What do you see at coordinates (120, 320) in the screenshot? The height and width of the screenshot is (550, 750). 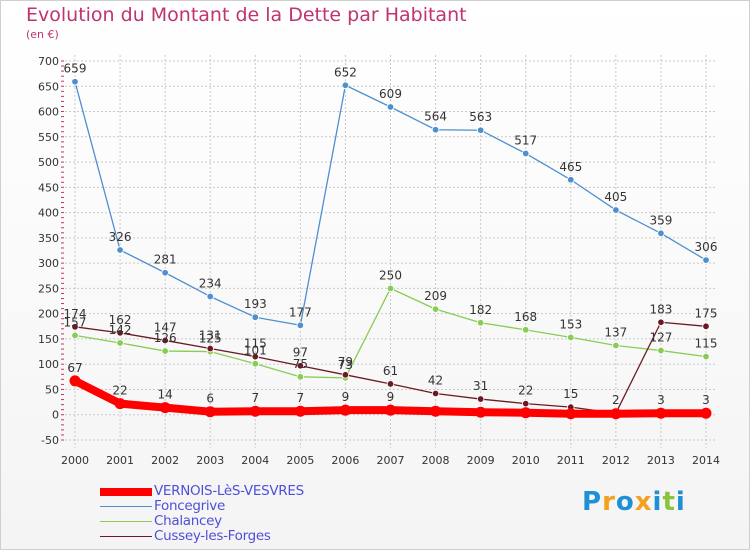 I see `data-label: 162` at bounding box center [120, 320].